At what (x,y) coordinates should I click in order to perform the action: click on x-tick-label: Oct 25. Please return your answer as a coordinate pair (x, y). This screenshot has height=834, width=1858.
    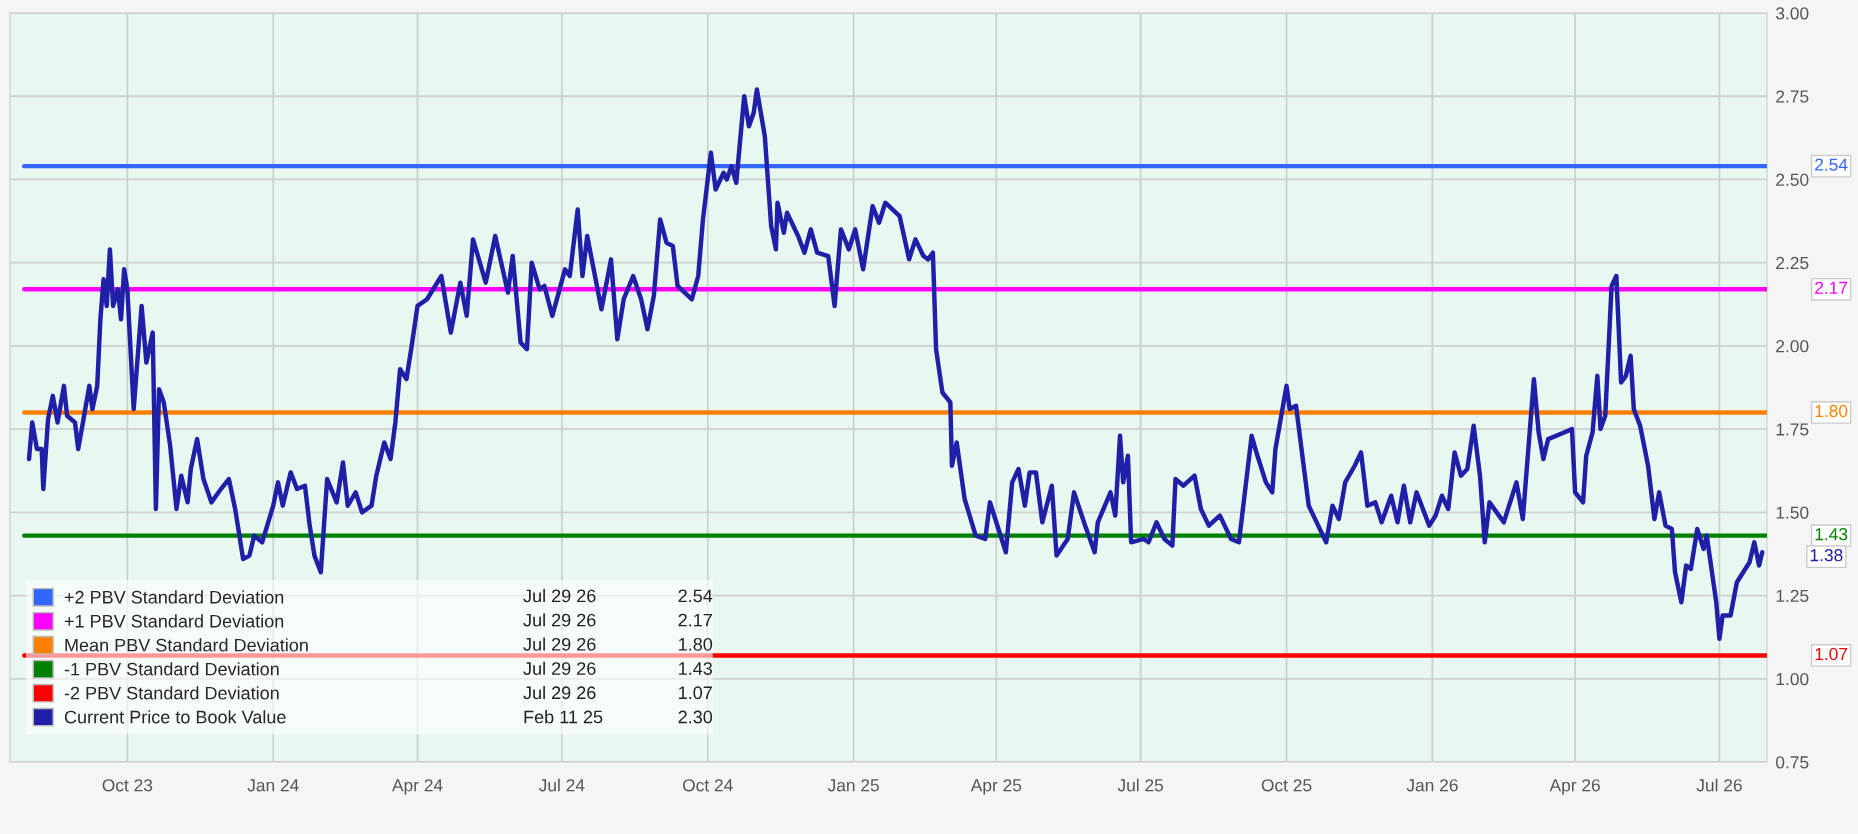
    Looking at the image, I should click on (1286, 785).